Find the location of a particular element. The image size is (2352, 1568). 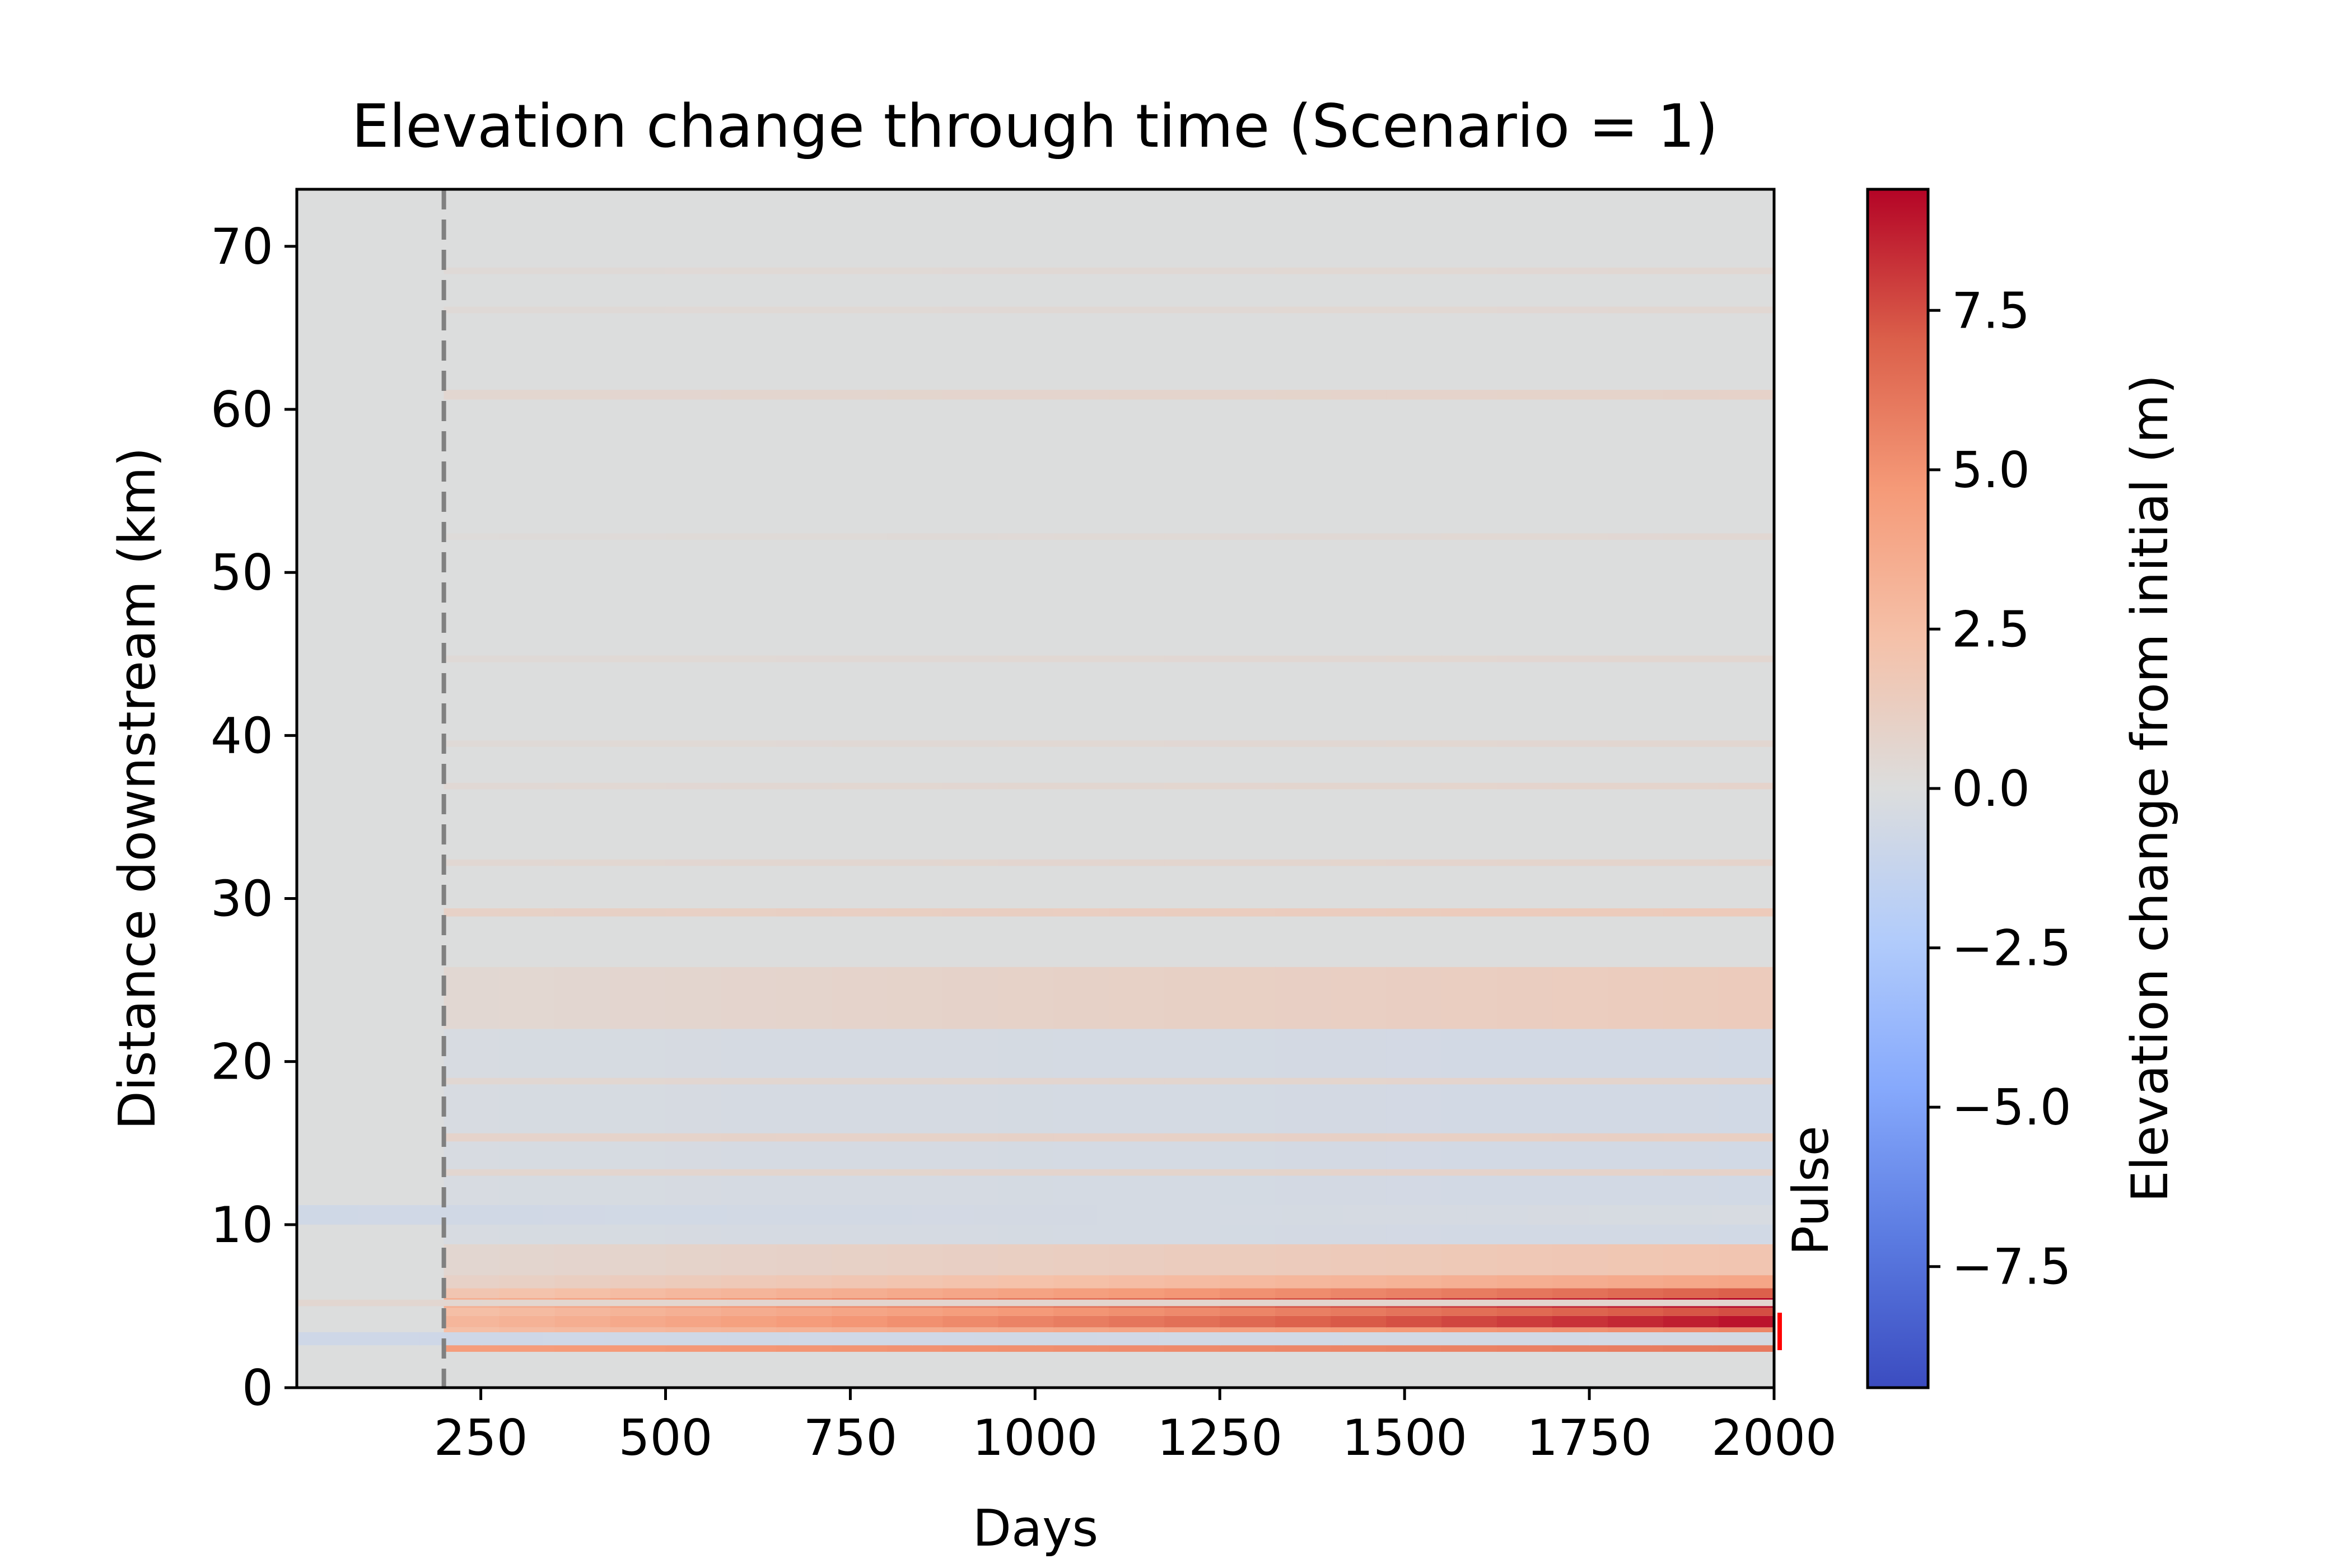

colorbar-label: Elevation change from initial (m) is located at coordinates (2151, 789).